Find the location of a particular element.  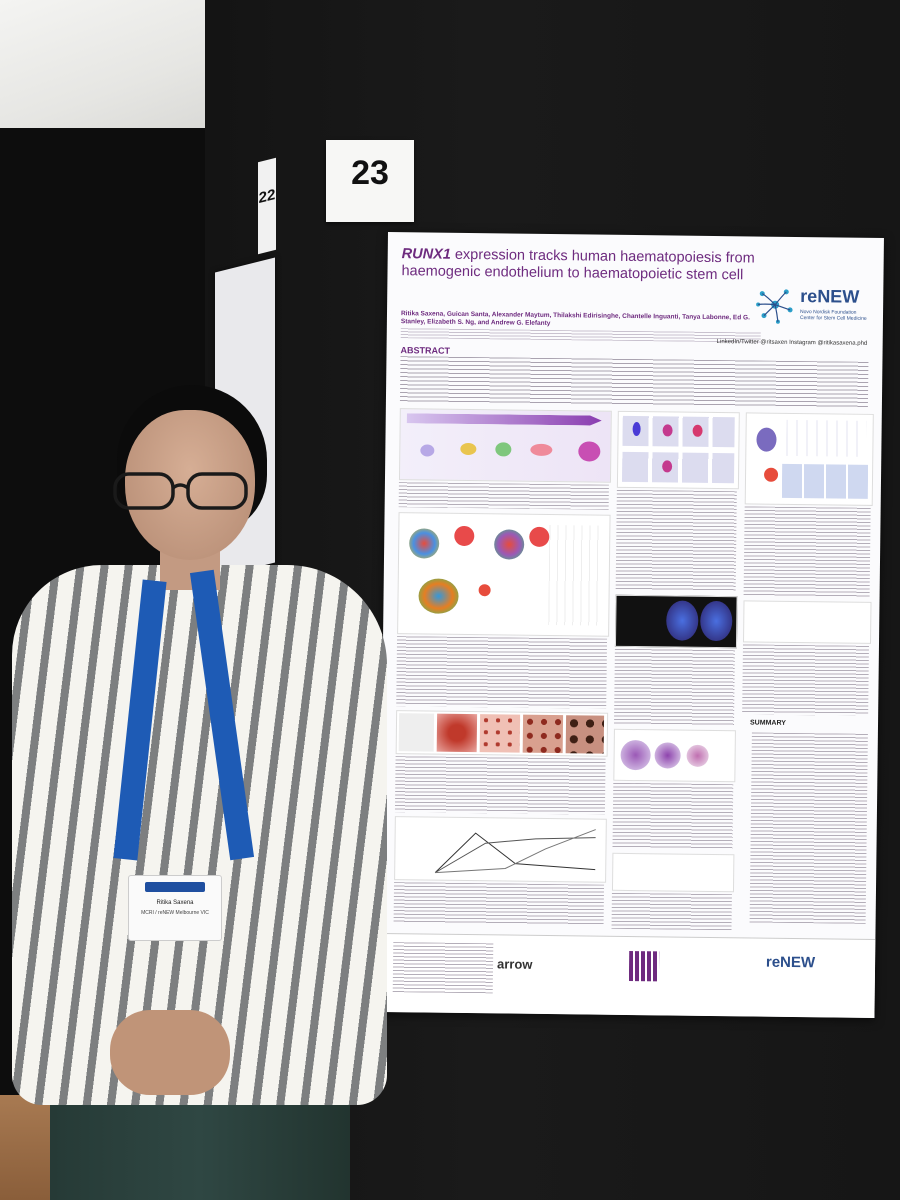

footer-renew-logo: reNEW is located at coordinates (790, 962).